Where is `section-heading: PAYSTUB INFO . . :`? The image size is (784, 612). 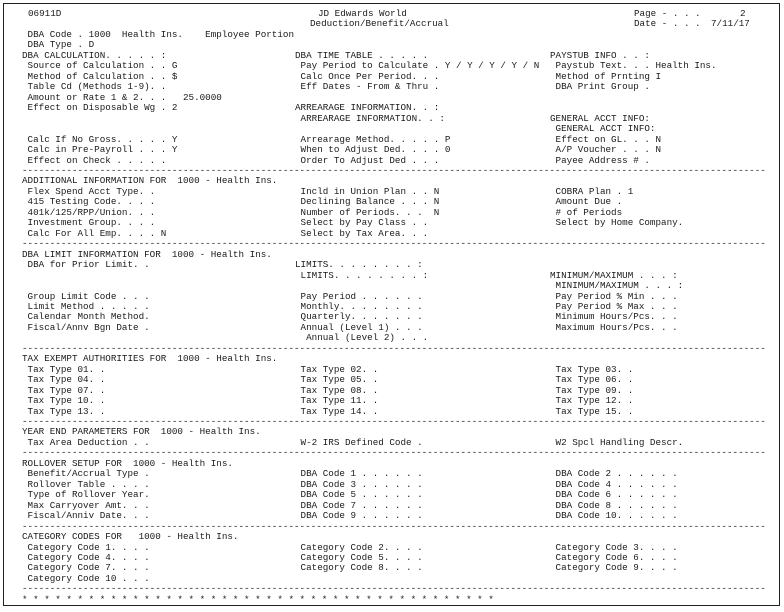 section-heading: PAYSTUB INFO . . : is located at coordinates (600, 55).